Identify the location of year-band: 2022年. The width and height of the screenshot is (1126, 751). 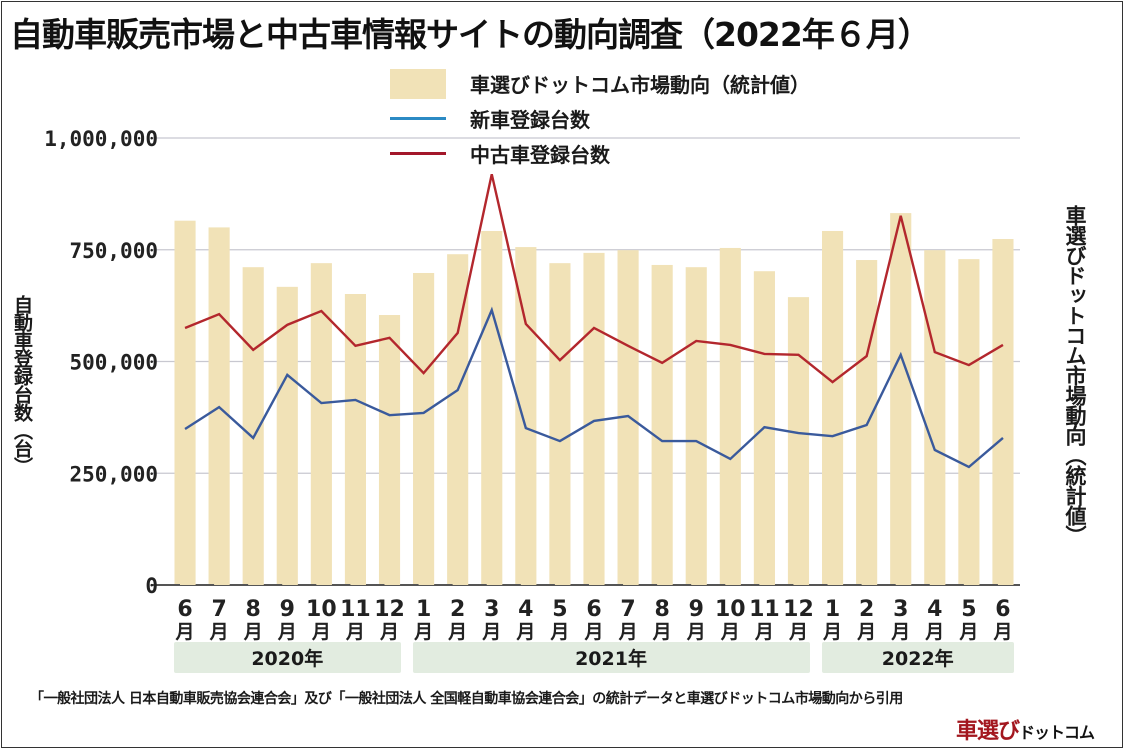
(917, 657).